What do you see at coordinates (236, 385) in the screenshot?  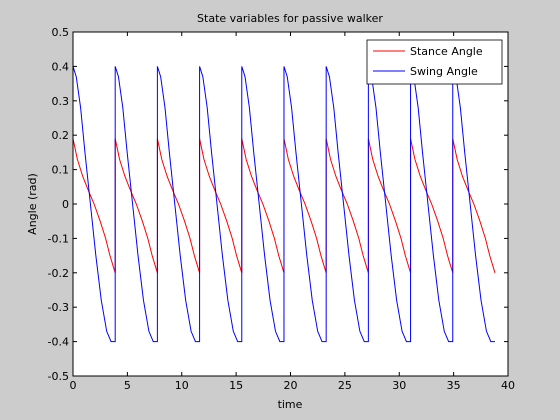 I see `x-tick-label: 15` at bounding box center [236, 385].